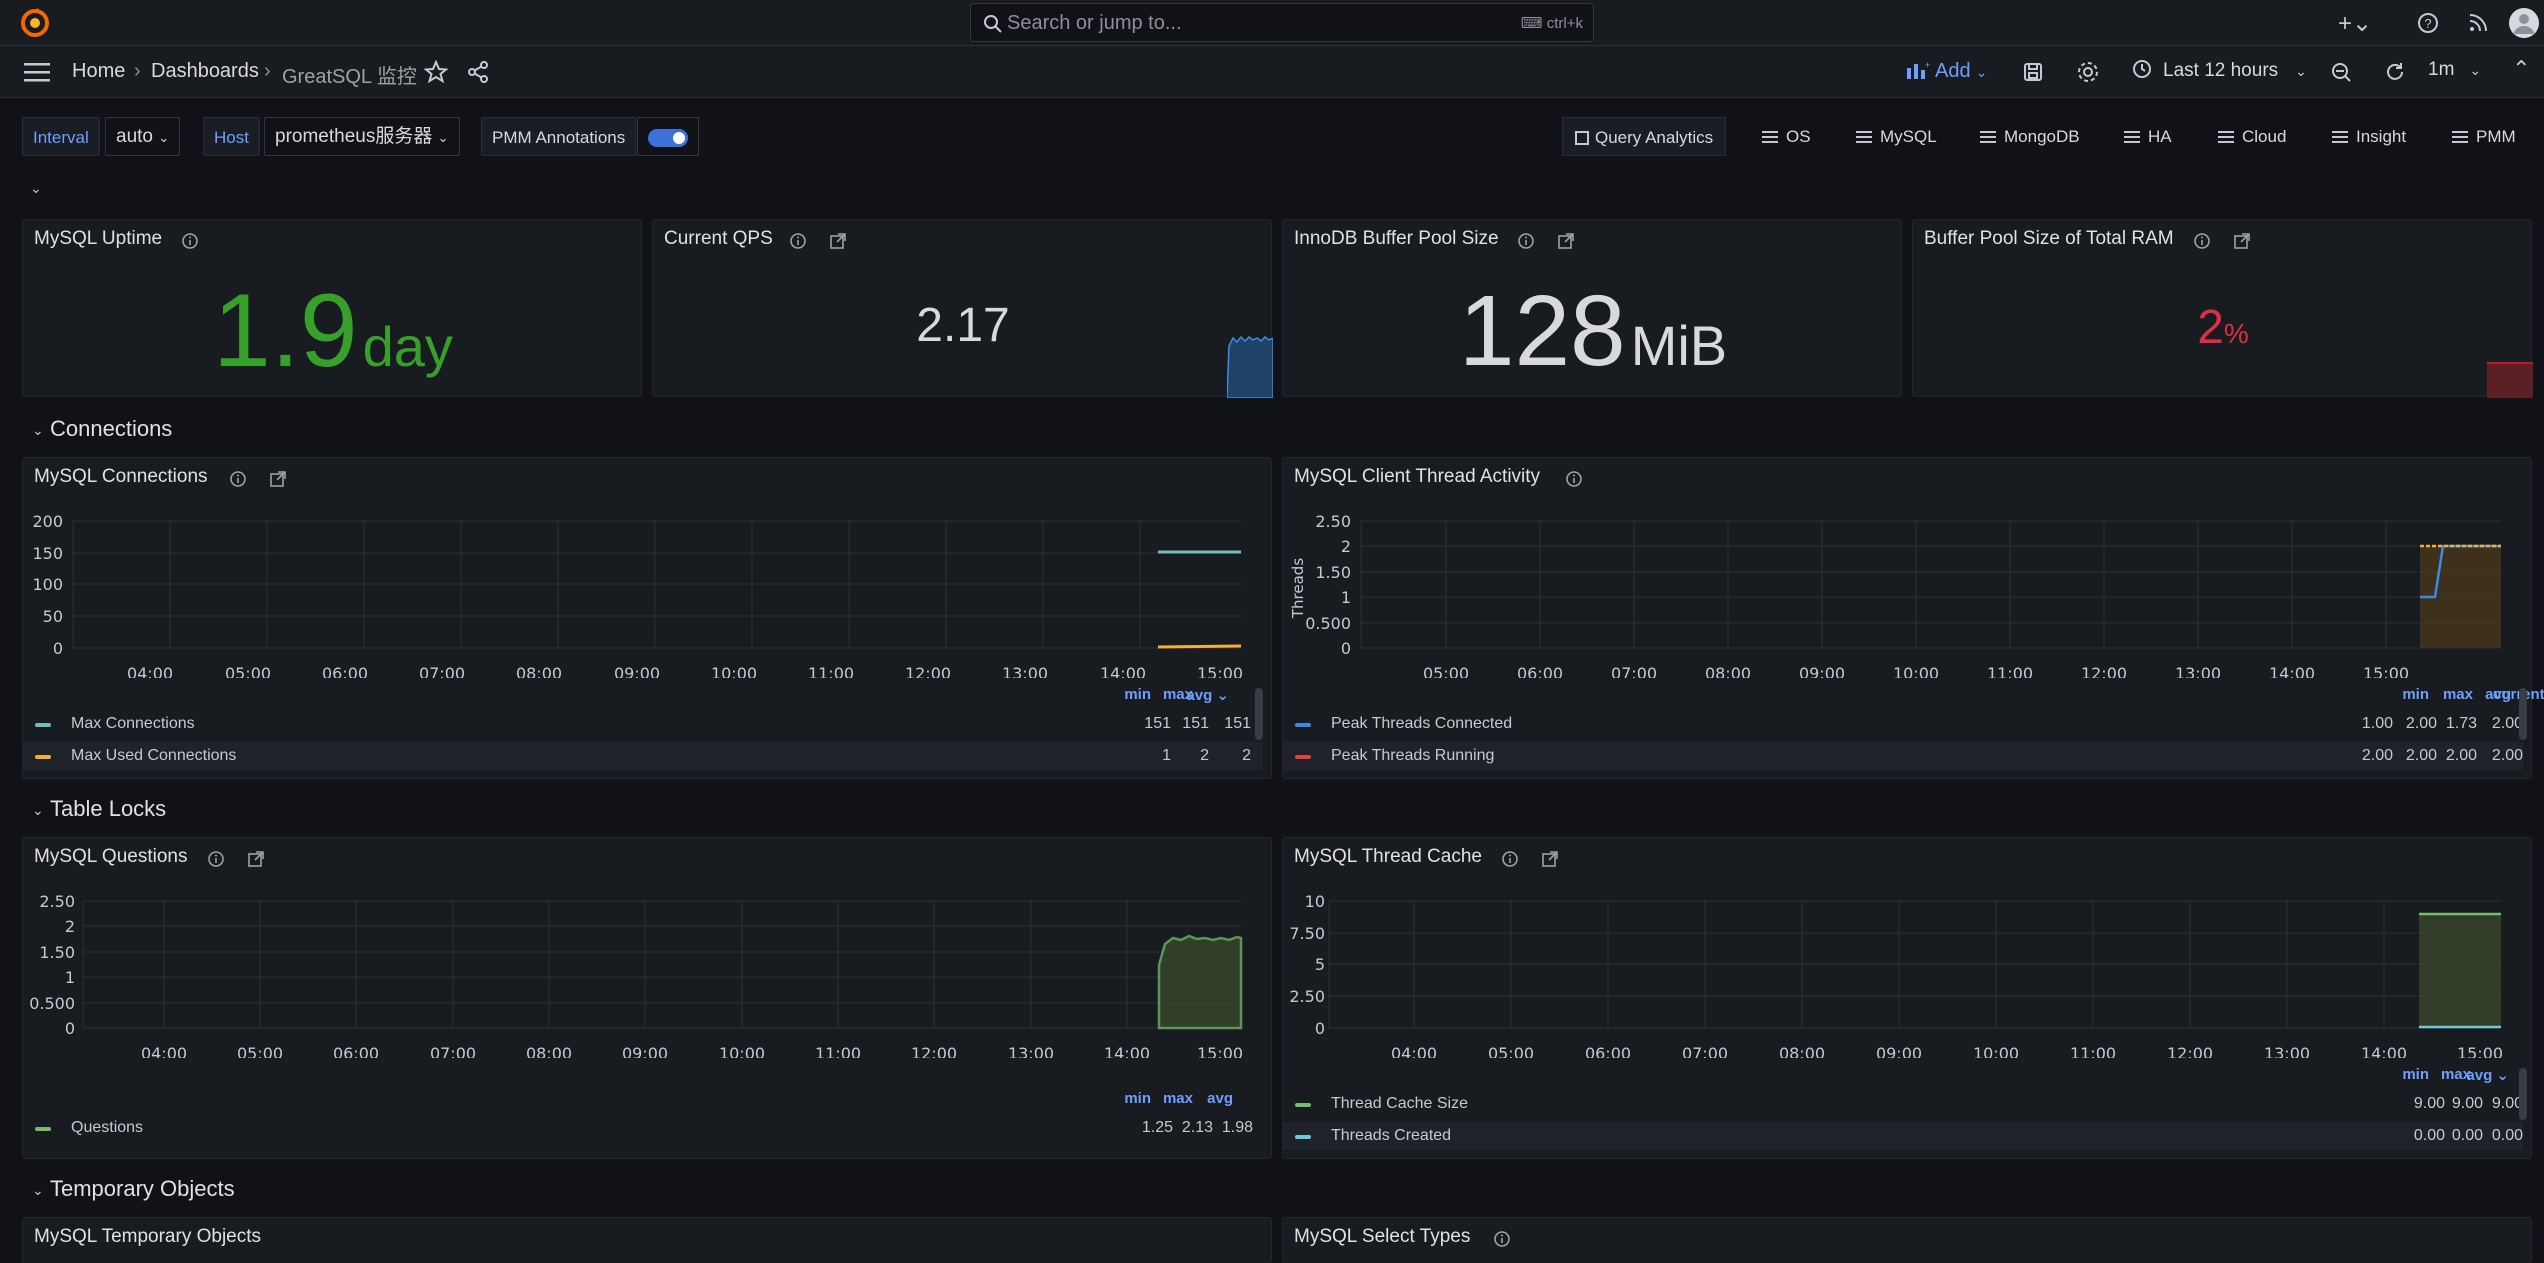 The width and height of the screenshot is (2544, 1263). Describe the element at coordinates (1903, 756) in the screenshot. I see `legend-item: Peak Threads Running 2.00 2.00 2.00 2.00` at that location.